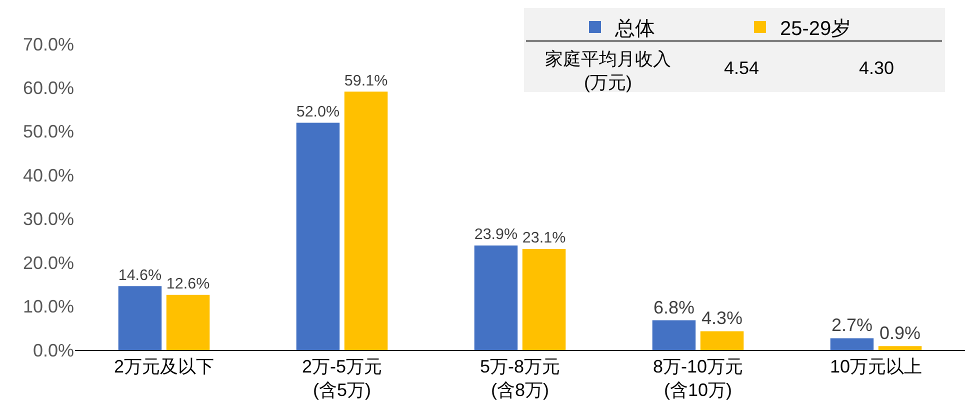  I want to click on data-label: 0.9%, so click(900, 333).